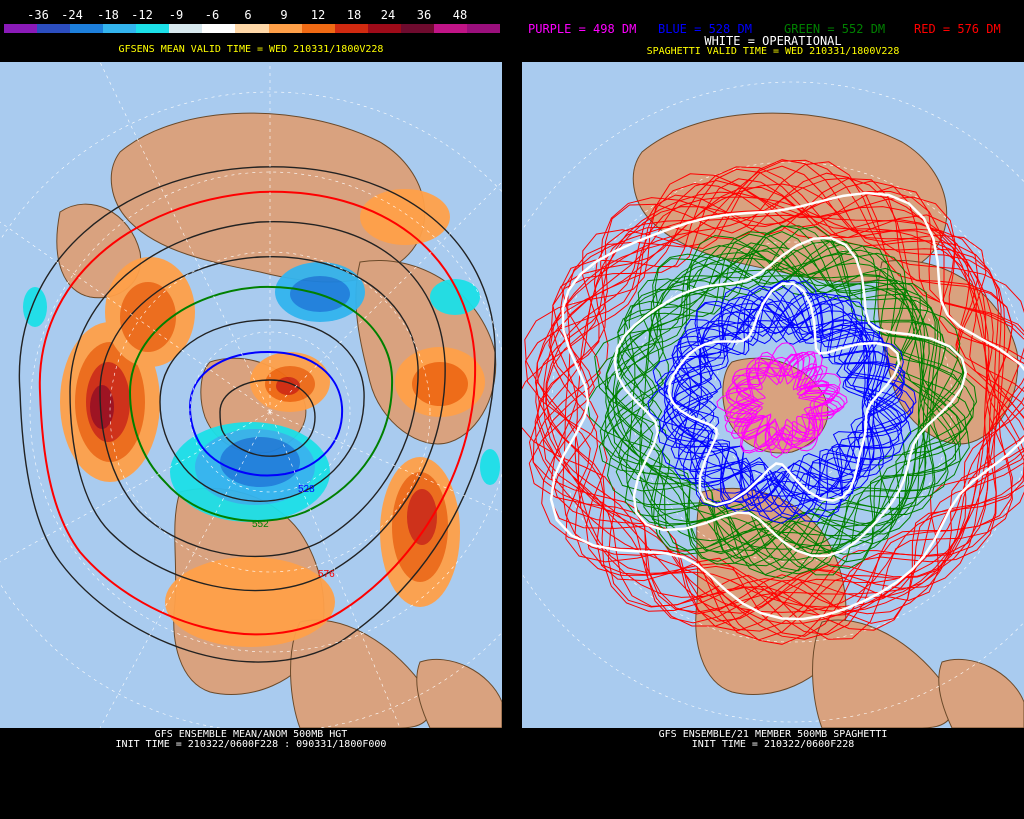 The width and height of the screenshot is (1024, 819). Describe the element at coordinates (248, 15) in the screenshot. I see `legend-tick: 6` at that location.